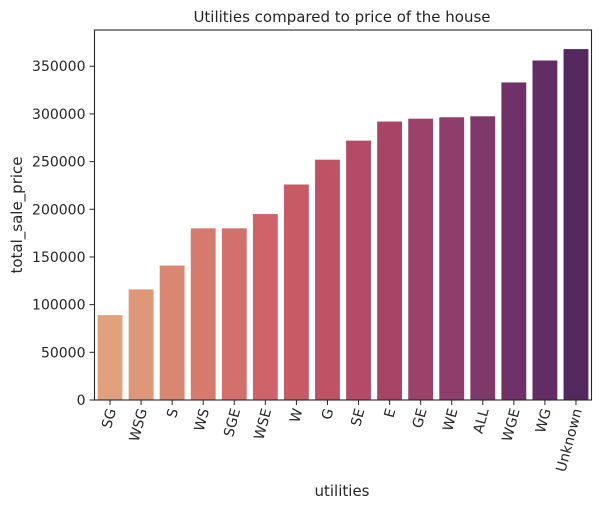 The width and height of the screenshot is (601, 513). I want to click on x-tick-label: ALL, so click(482, 421).